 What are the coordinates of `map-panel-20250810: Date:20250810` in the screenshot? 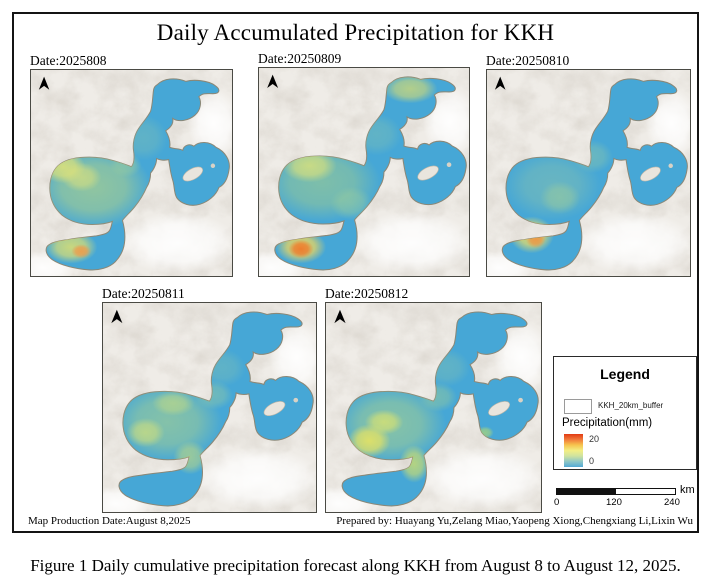 It's located at (588, 164).